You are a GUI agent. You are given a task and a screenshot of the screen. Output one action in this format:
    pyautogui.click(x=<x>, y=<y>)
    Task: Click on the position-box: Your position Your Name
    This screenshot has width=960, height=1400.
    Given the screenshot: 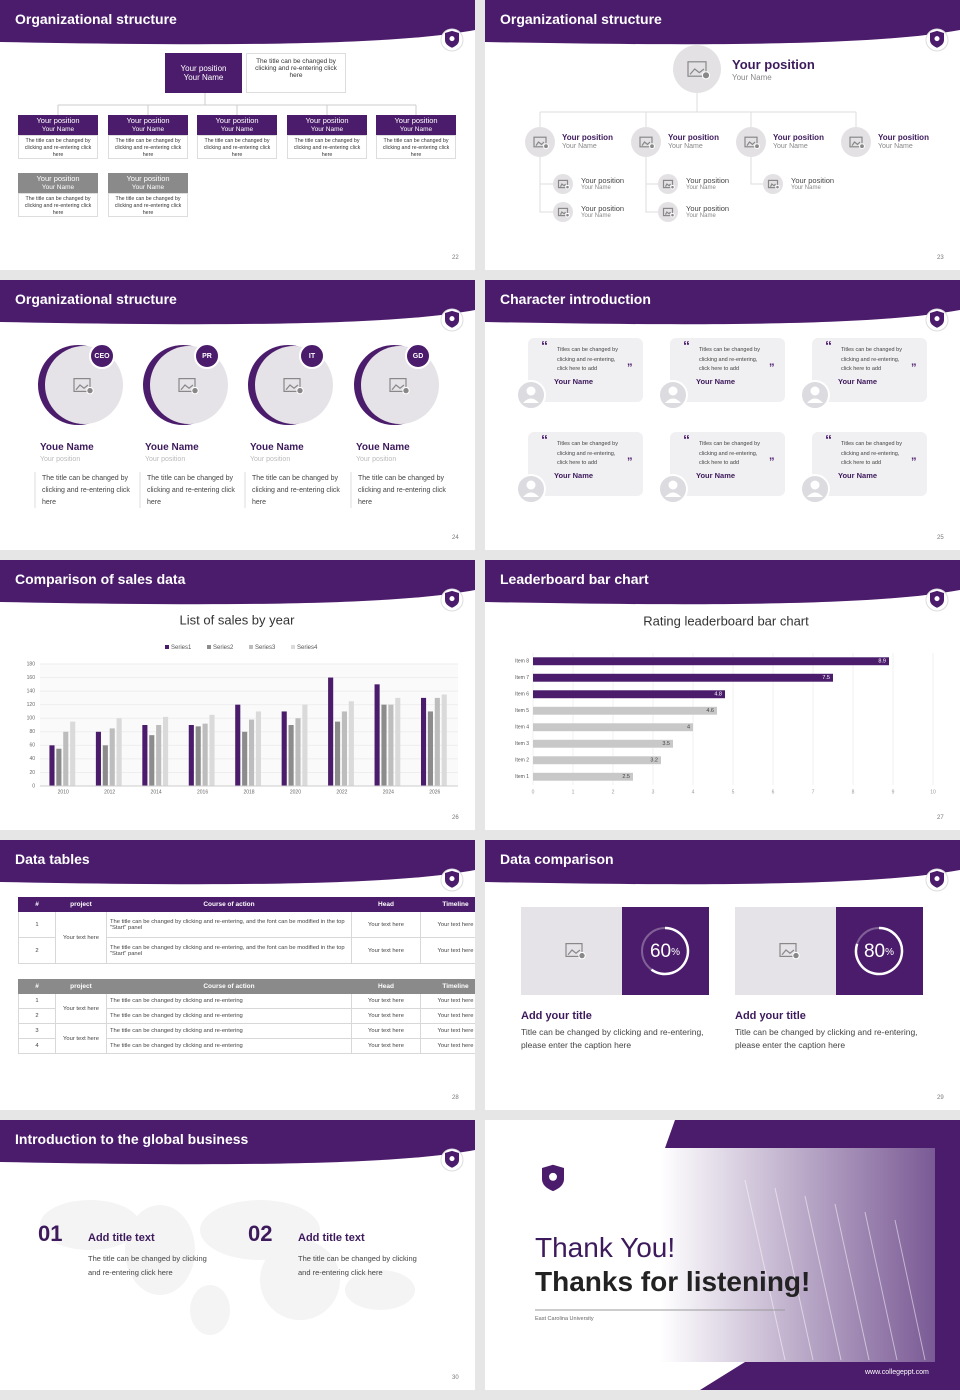 What is the action you would take?
    pyautogui.click(x=237, y=125)
    